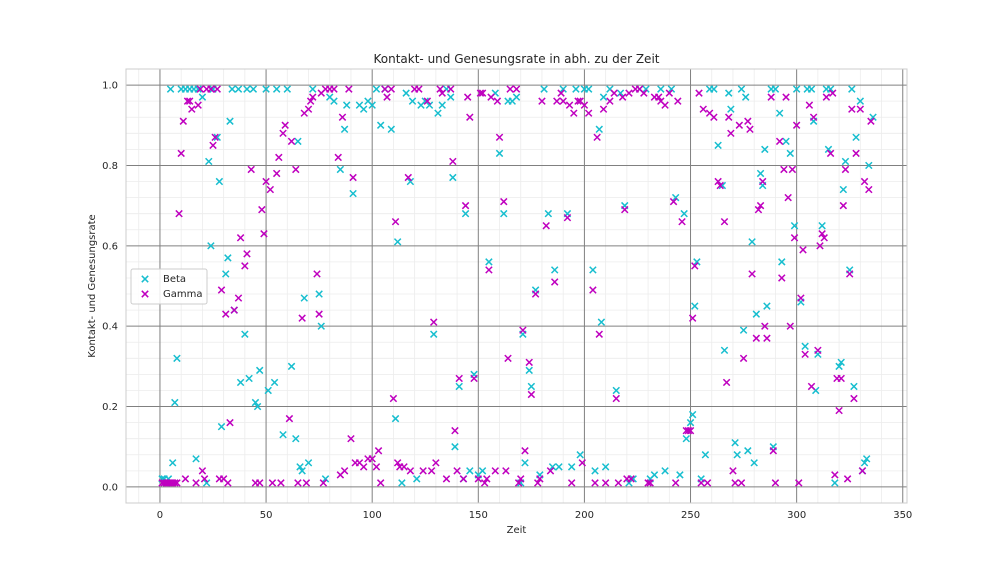 Image resolution: width=1008 pixels, height=576 pixels. I want to click on legend-marker-beta, so click(145, 279).